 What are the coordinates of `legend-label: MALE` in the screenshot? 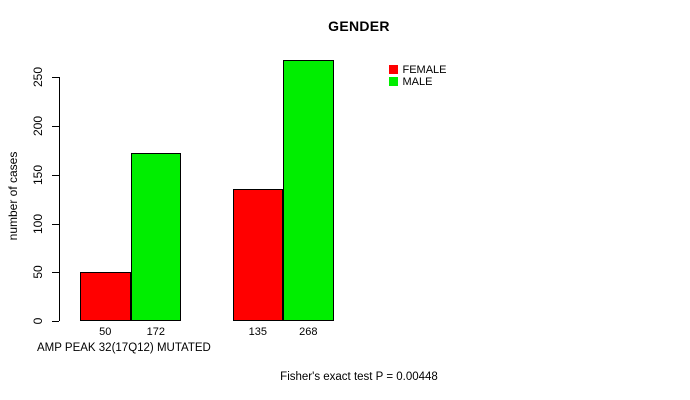 It's located at (417, 81).